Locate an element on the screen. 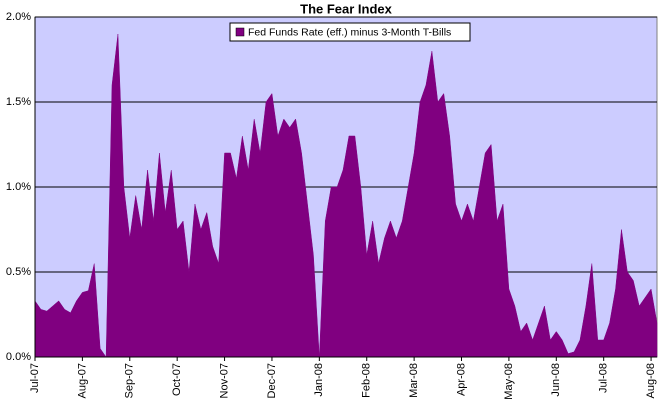 Image resolution: width=661 pixels, height=403 pixels. y-tick-label: 0.0% is located at coordinates (18, 357).